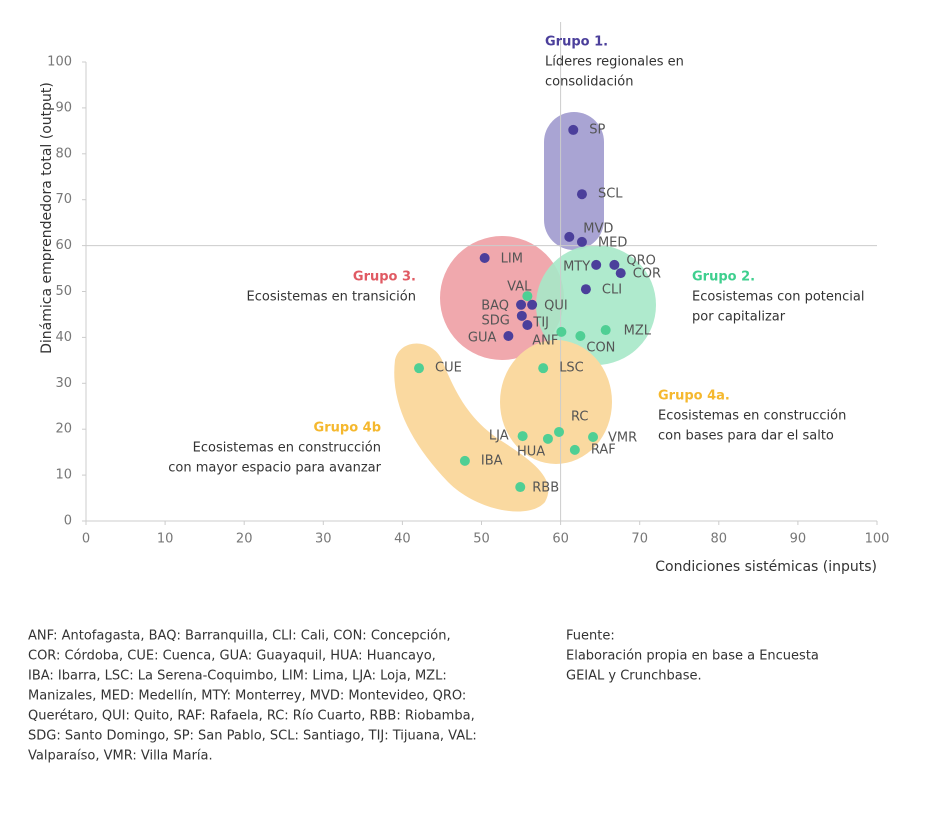 The width and height of the screenshot is (938, 820). What do you see at coordinates (347, 428) in the screenshot?
I see `group-title: Grupo 4b` at bounding box center [347, 428].